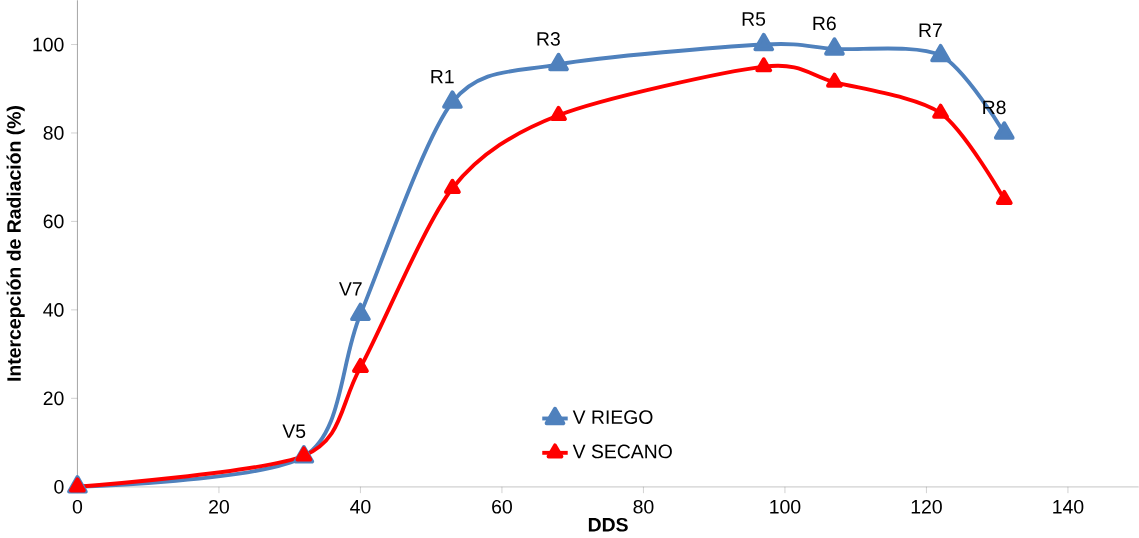 The width and height of the screenshot is (1139, 538). What do you see at coordinates (1068, 506) in the screenshot?
I see `x-tick-label: 140` at bounding box center [1068, 506].